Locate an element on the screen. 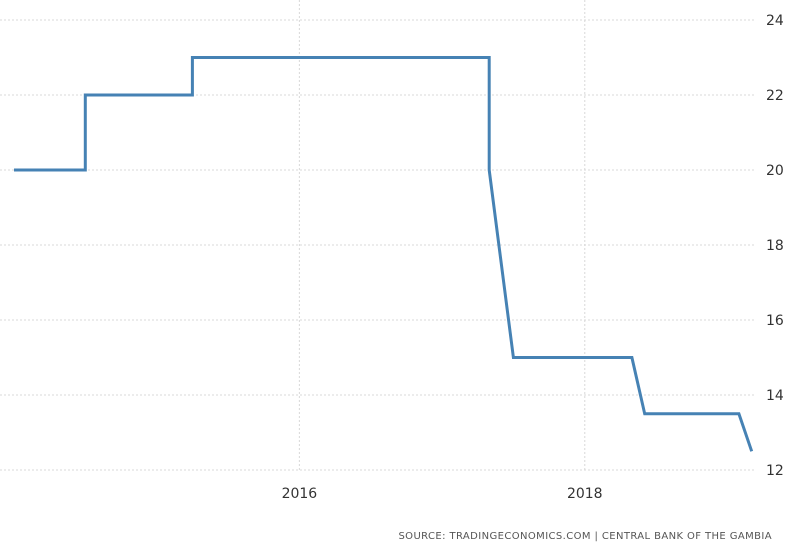  y-tick-label: 18 is located at coordinates (775, 246).